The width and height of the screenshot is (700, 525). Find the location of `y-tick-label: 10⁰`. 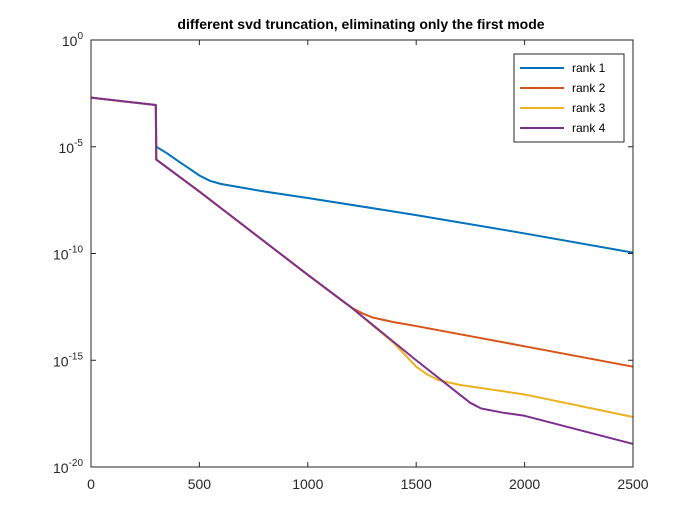

y-tick-label: 10⁰ is located at coordinates (73, 40).